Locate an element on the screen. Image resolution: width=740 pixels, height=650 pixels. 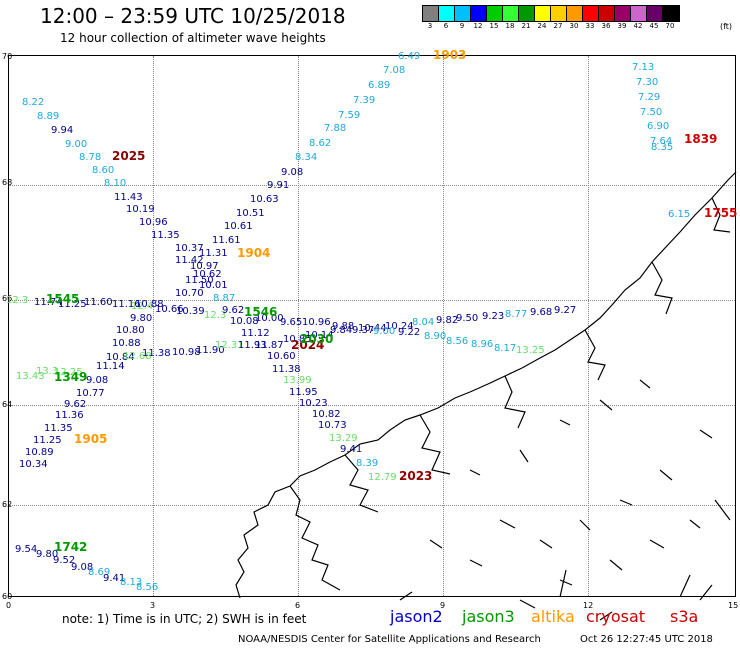
legend-value: 9 is located at coordinates (462, 26).